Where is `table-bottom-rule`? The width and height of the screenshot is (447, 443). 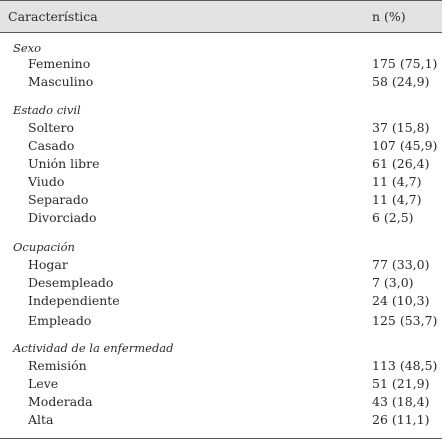
table-bottom-rule is located at coordinates (221, 438).